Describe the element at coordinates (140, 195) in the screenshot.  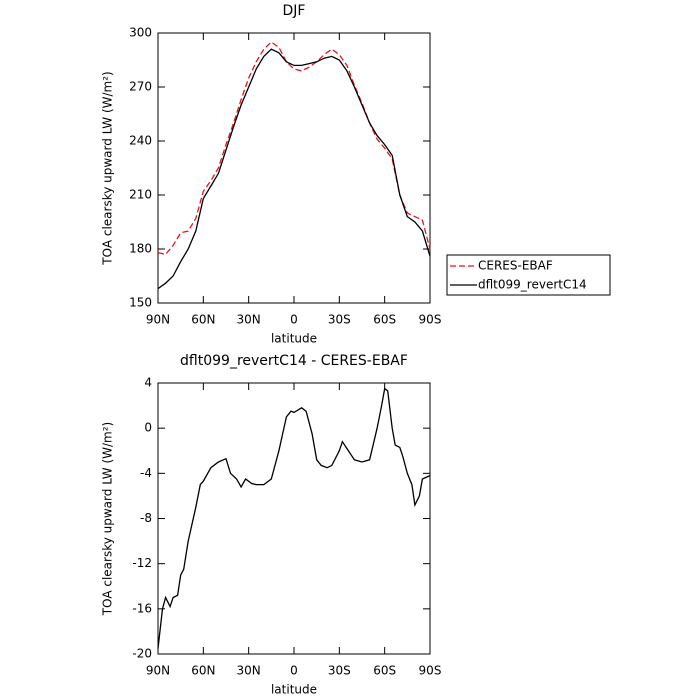
I see `y-tick-label: 210` at that location.